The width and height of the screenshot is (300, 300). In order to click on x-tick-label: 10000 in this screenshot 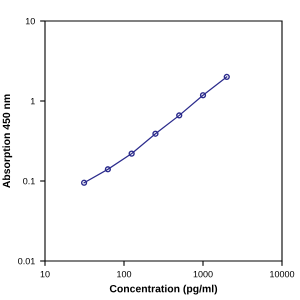, I will do `click(282, 274)`.